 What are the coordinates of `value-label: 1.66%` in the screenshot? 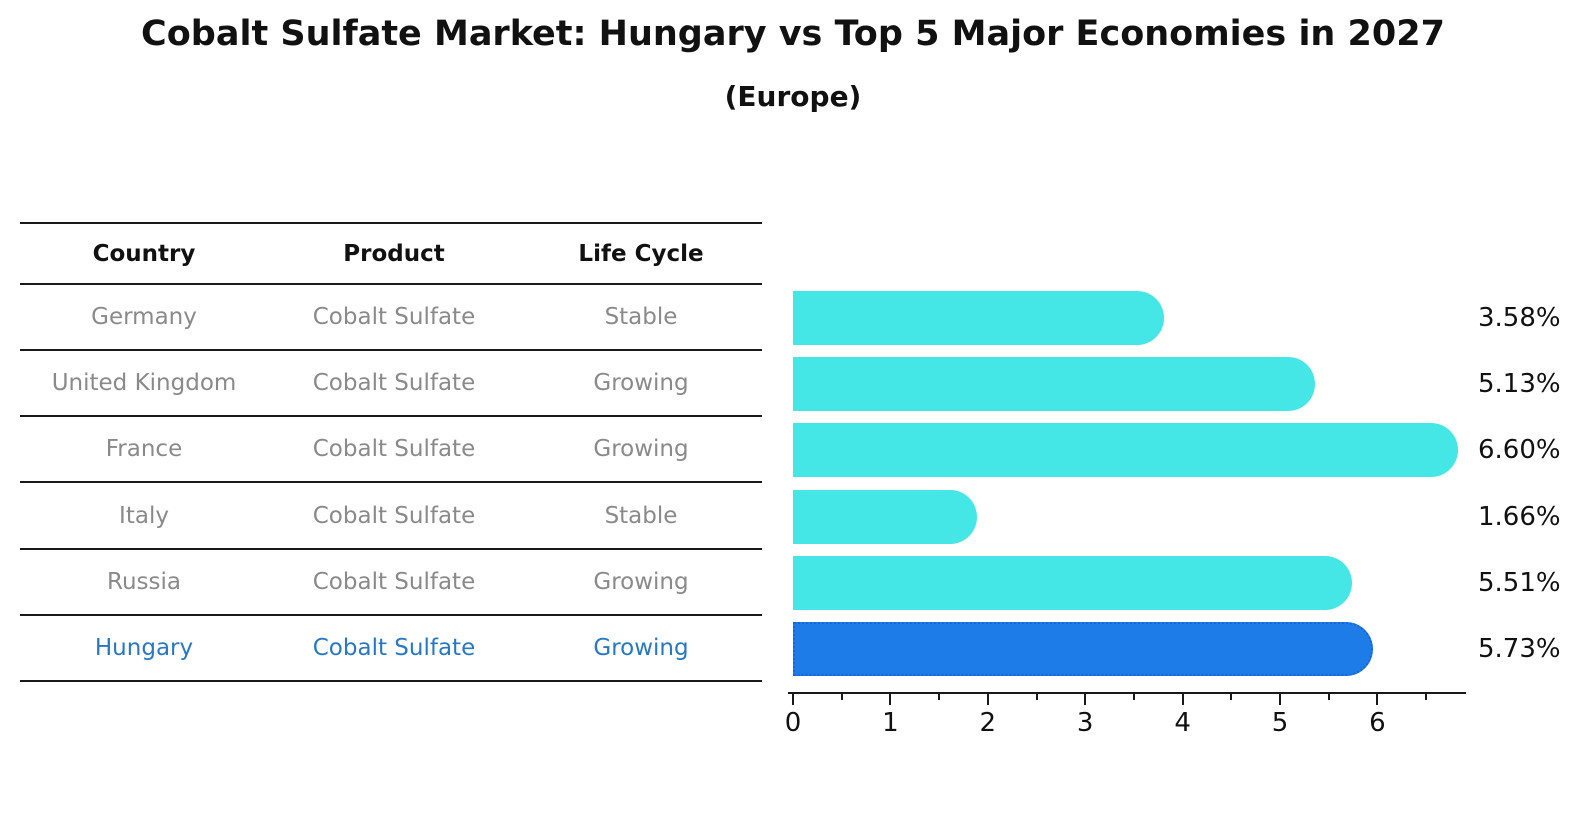 It's located at (1519, 516).